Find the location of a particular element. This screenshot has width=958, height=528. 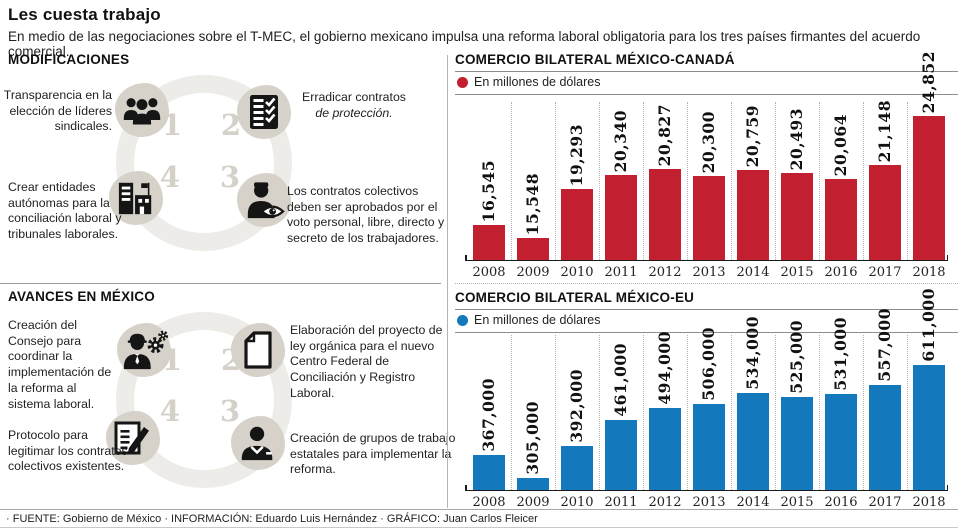

x-tick-label: 2015 is located at coordinates (797, 502).